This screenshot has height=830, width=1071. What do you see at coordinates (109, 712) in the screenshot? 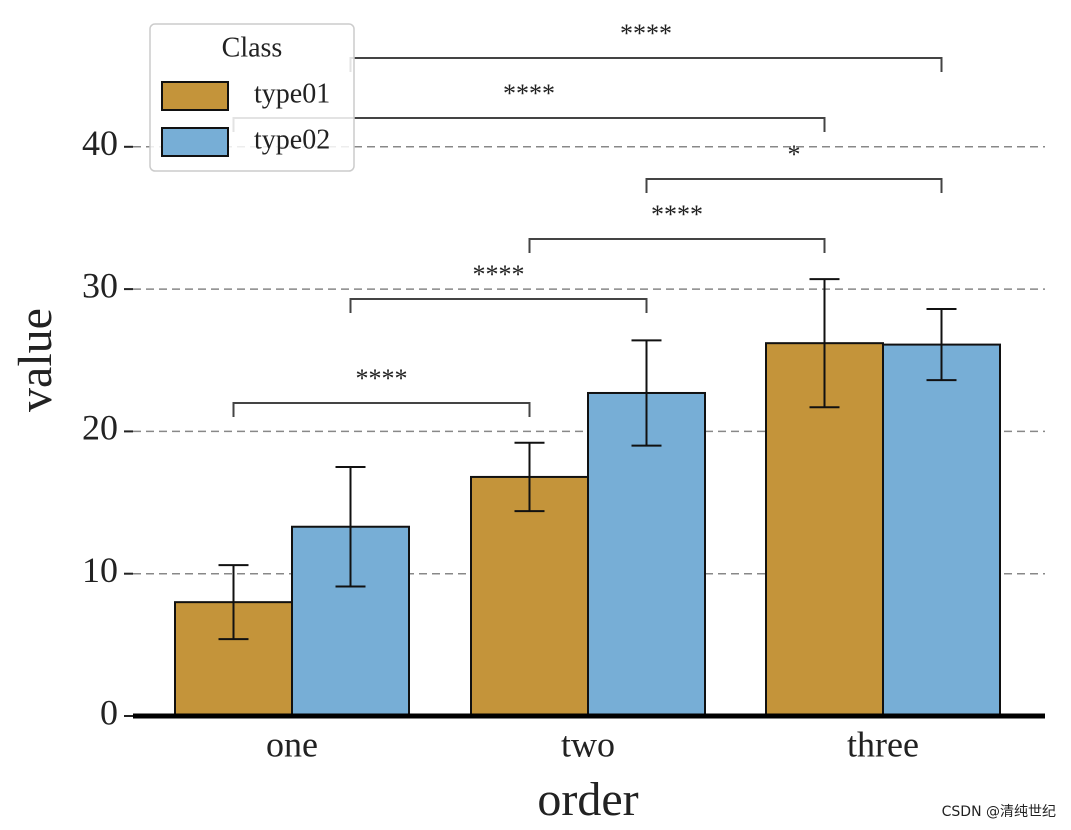
I see `y-tick-label: 0` at bounding box center [109, 712].